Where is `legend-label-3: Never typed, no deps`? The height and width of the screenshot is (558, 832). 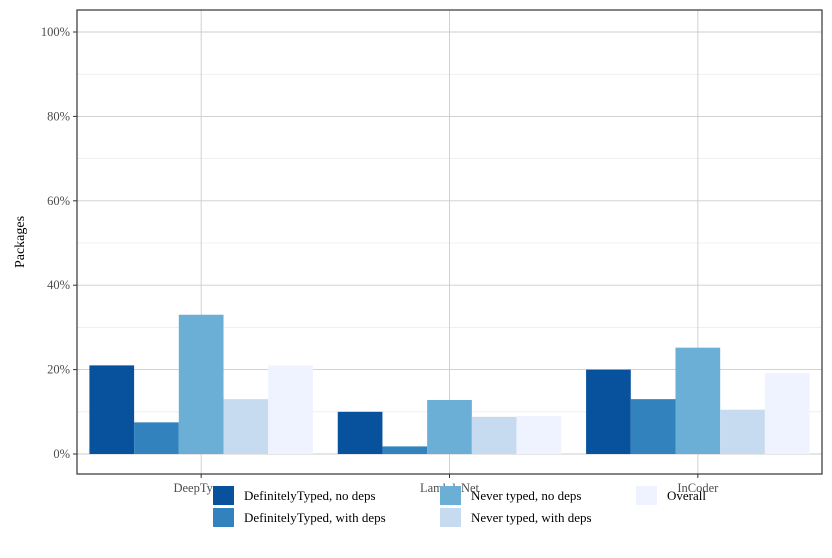 legend-label-3: Never typed, no deps is located at coordinates (526, 495).